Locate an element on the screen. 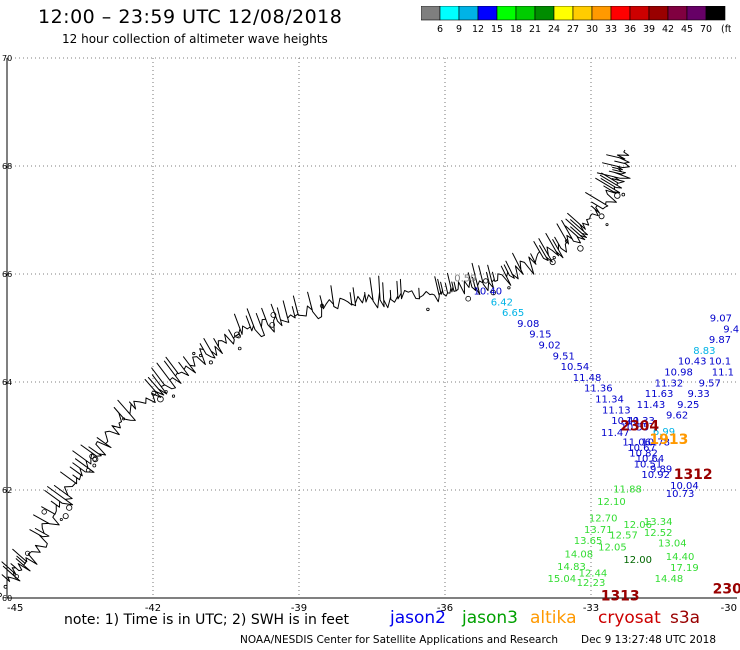 This screenshot has height=650, width=740. wave-height-value: 12.57 is located at coordinates (623, 536).